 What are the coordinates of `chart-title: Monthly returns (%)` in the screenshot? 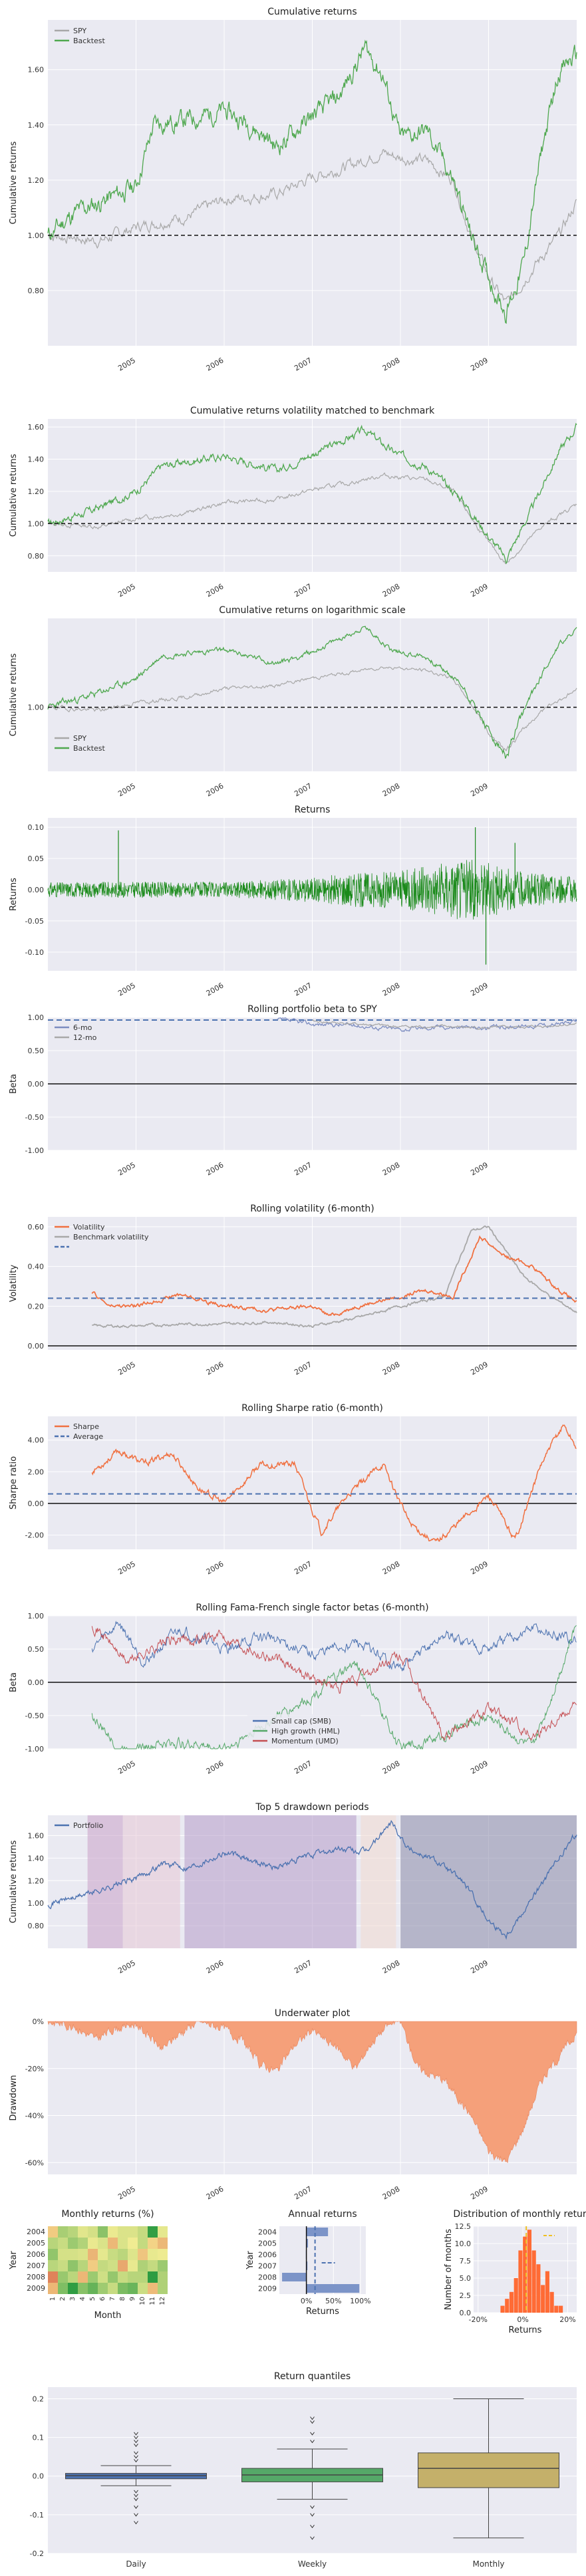 It's located at (108, 2214).